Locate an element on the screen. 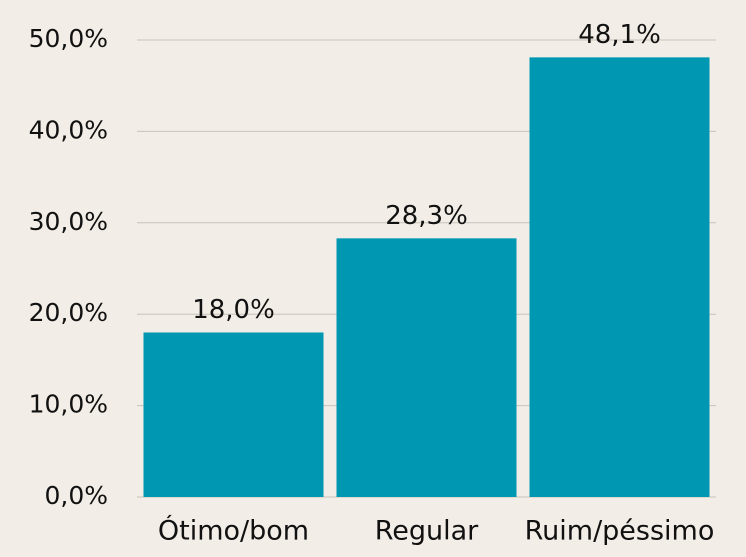  x-tick-label: Regular is located at coordinates (427, 531).